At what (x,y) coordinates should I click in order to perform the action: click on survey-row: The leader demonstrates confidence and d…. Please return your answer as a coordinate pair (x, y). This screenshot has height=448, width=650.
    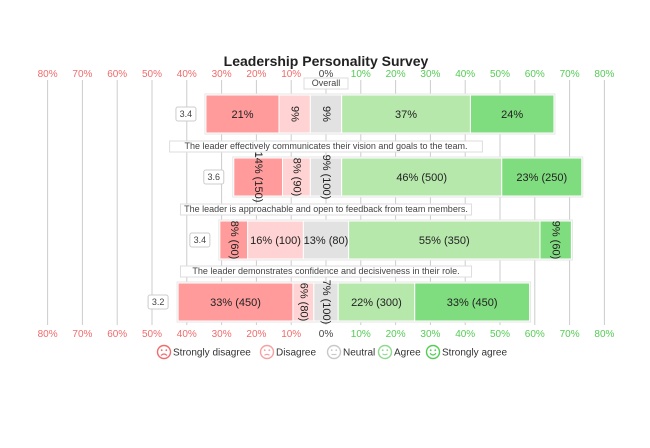
    Looking at the image, I should click on (339, 295).